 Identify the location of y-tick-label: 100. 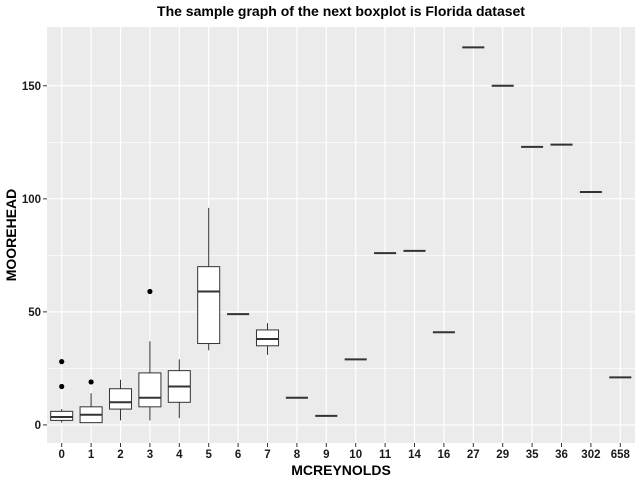
(31, 200).